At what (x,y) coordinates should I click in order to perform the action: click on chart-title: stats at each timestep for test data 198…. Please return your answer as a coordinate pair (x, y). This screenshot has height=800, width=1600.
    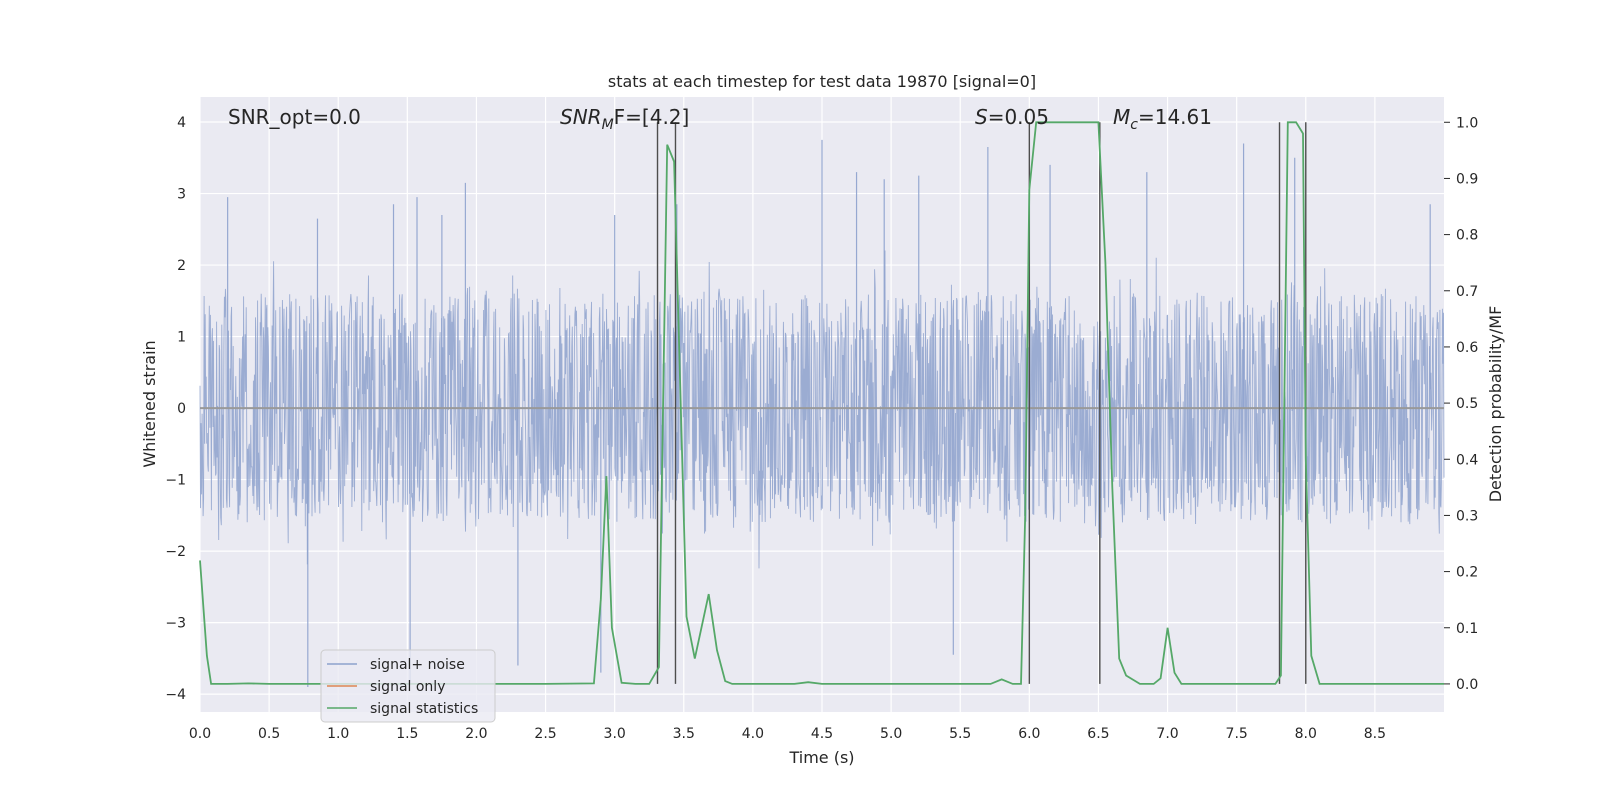
    Looking at the image, I should click on (822, 81).